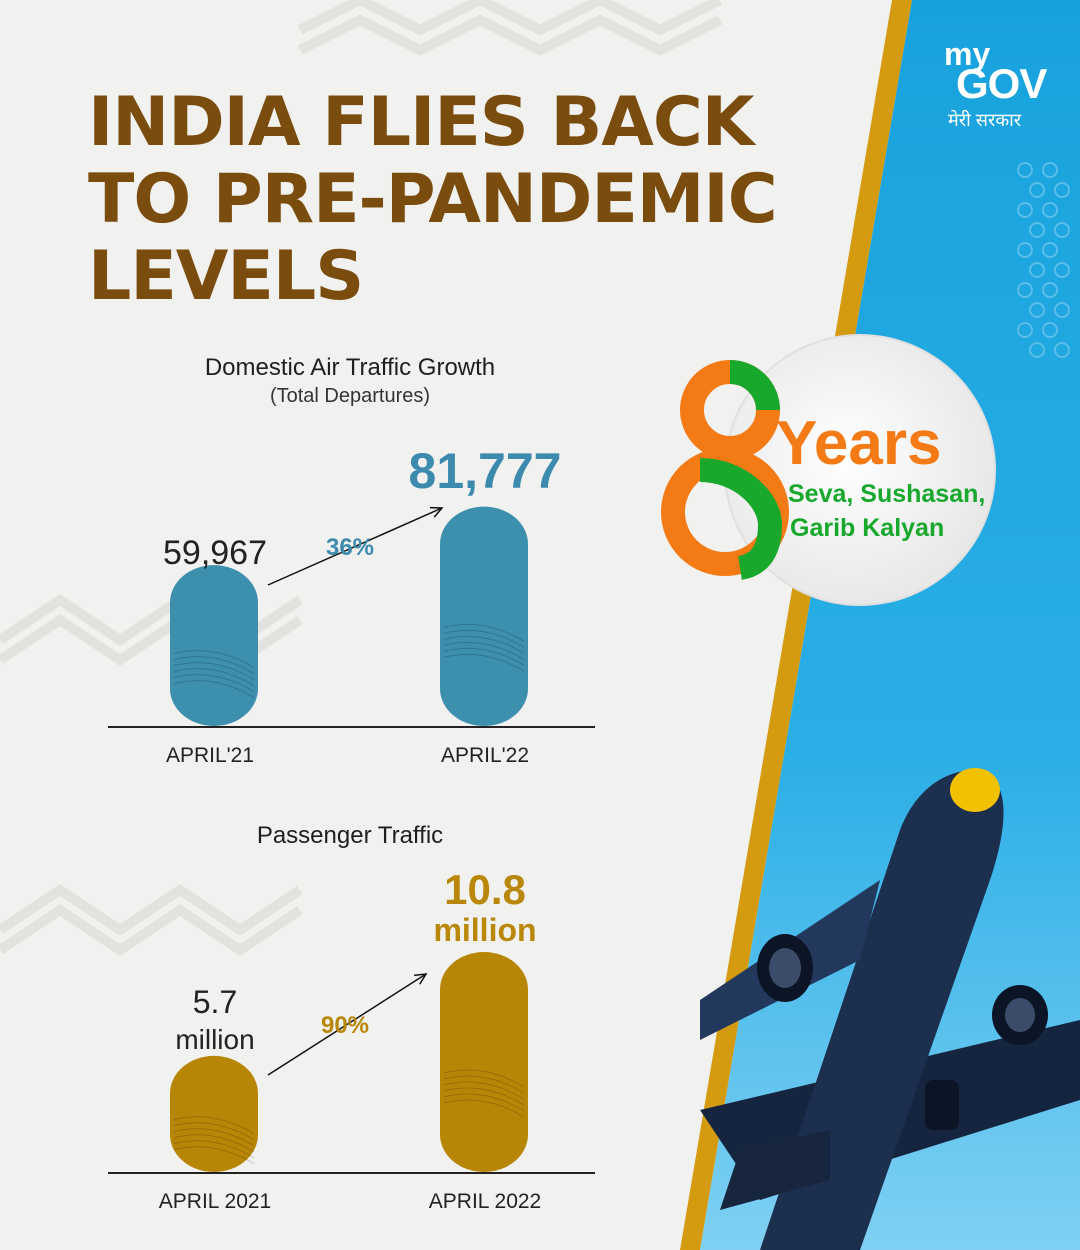 This screenshot has height=1250, width=1080. Describe the element at coordinates (887, 494) in the screenshot. I see `badge-line-1: Seva, Sushasan,` at that location.